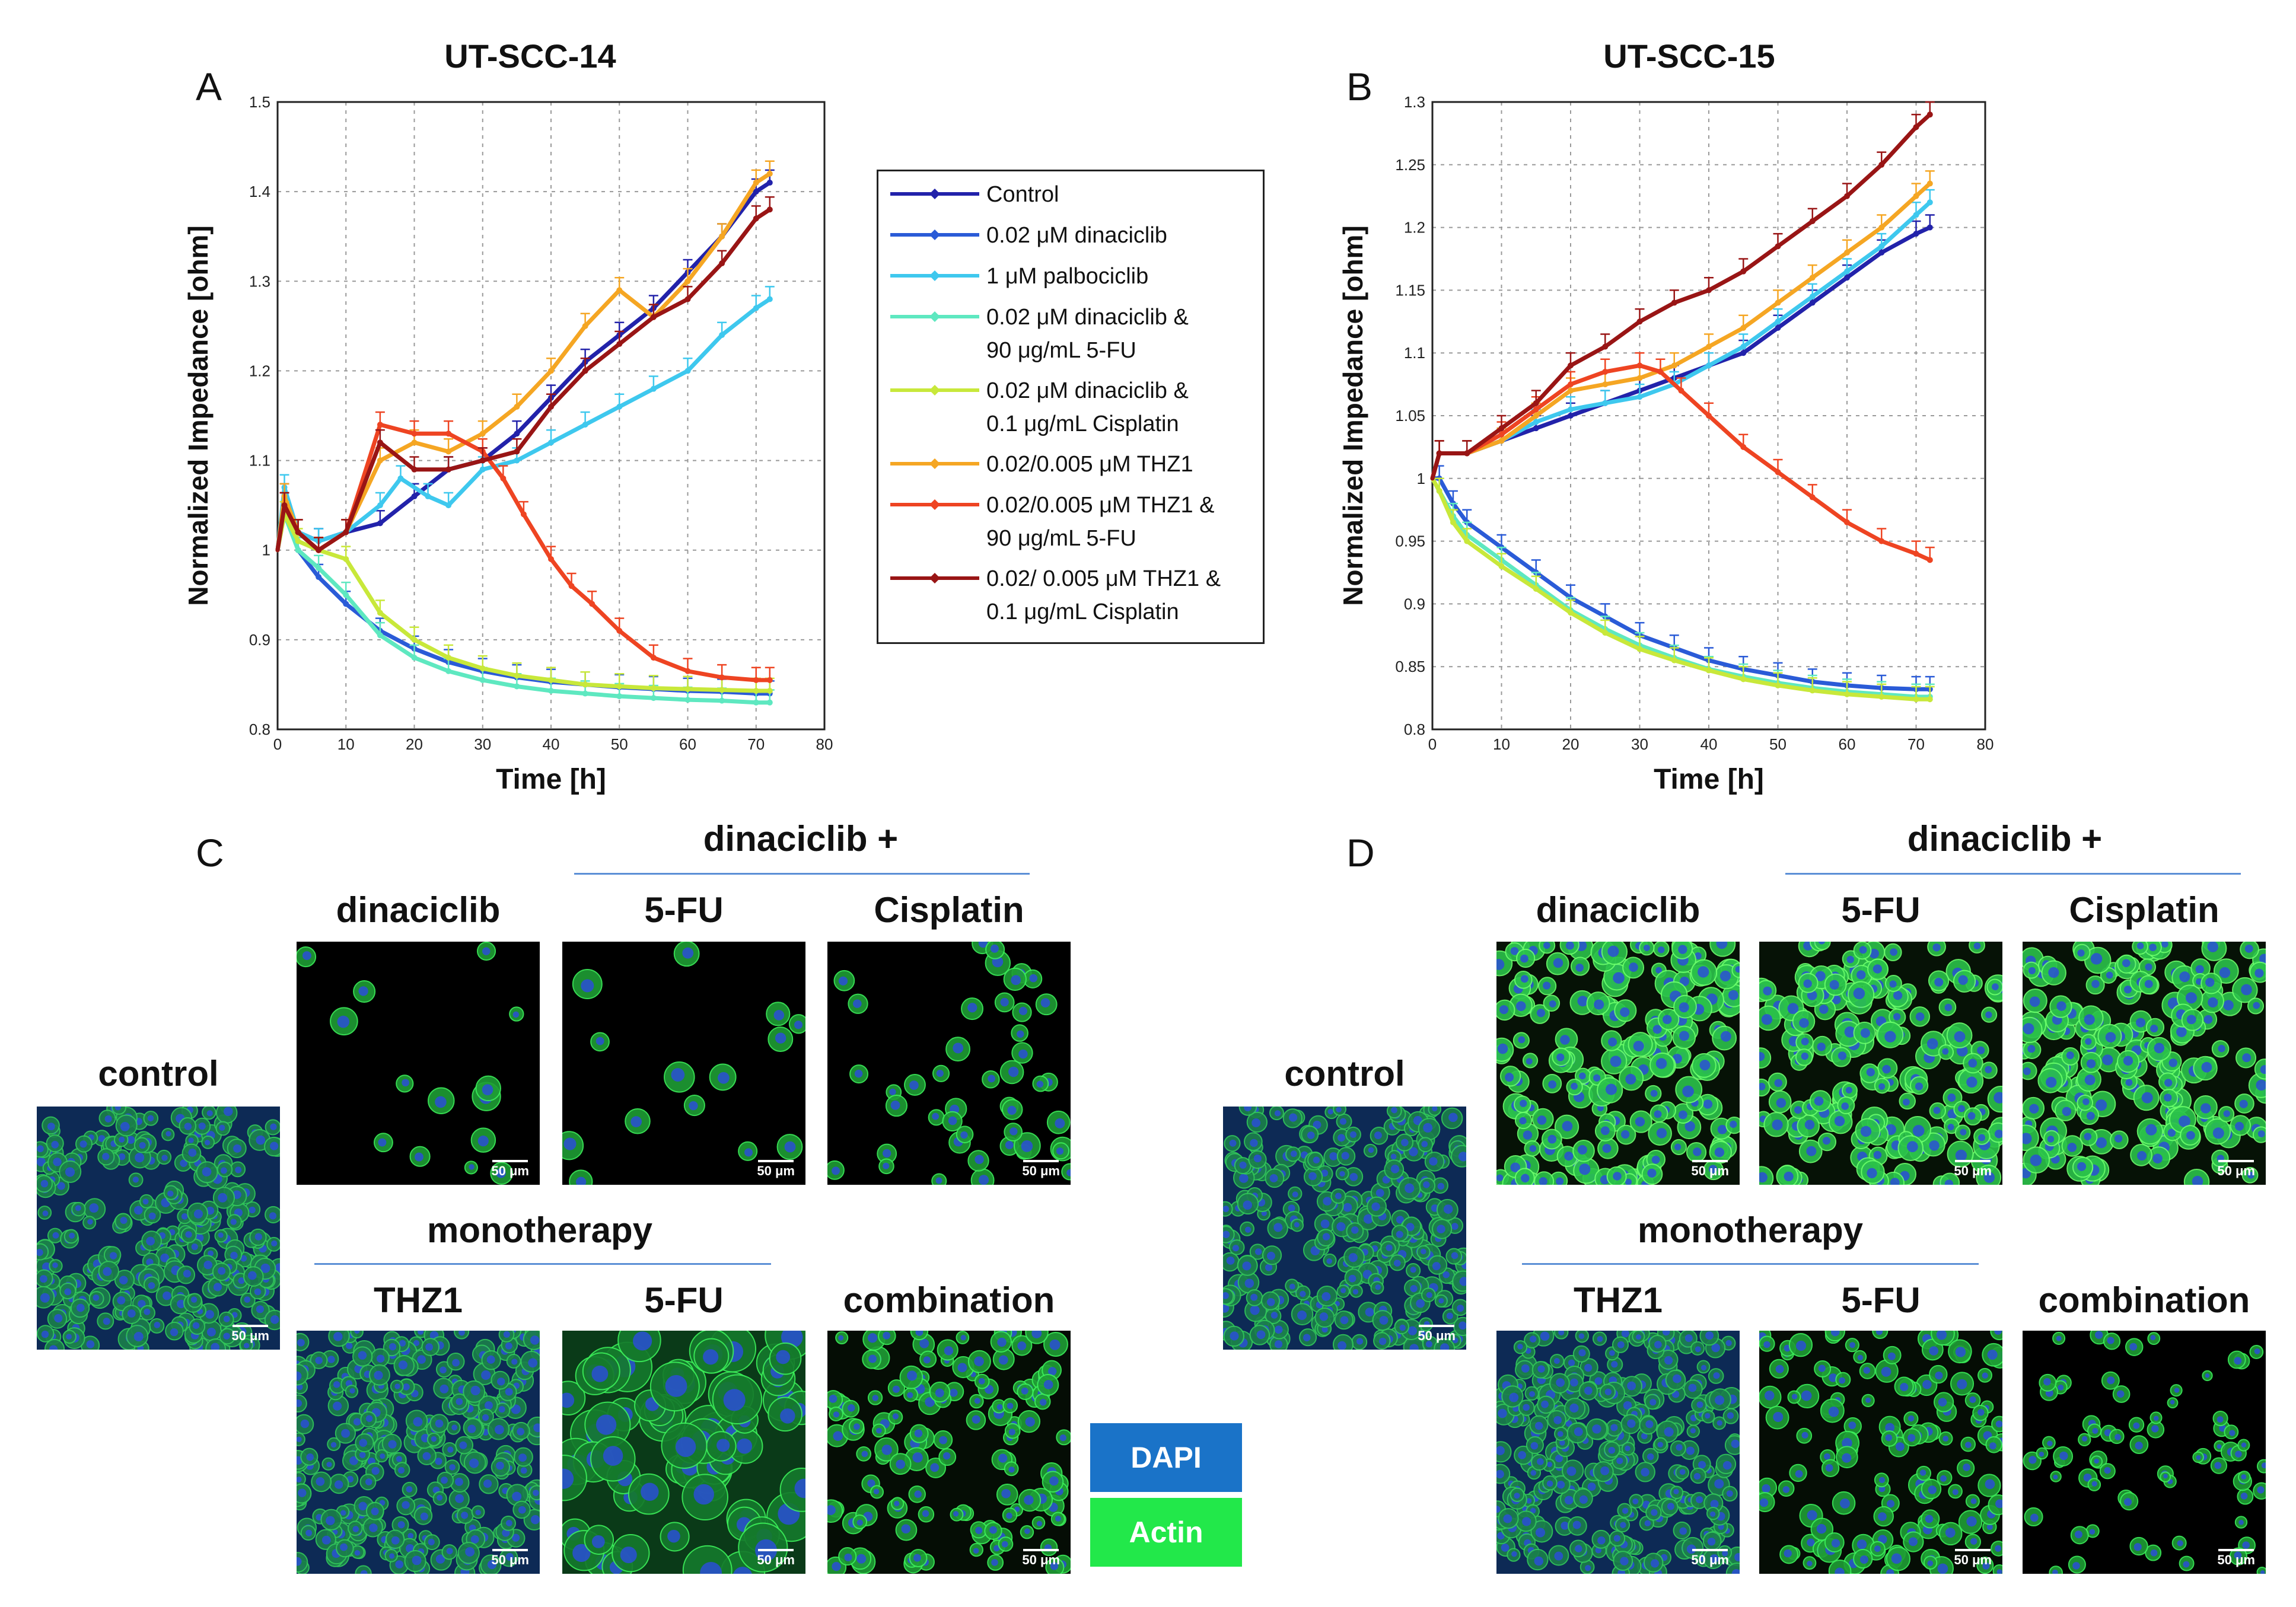  I want to click on y-tick-label: 1.1, so click(1414, 353).